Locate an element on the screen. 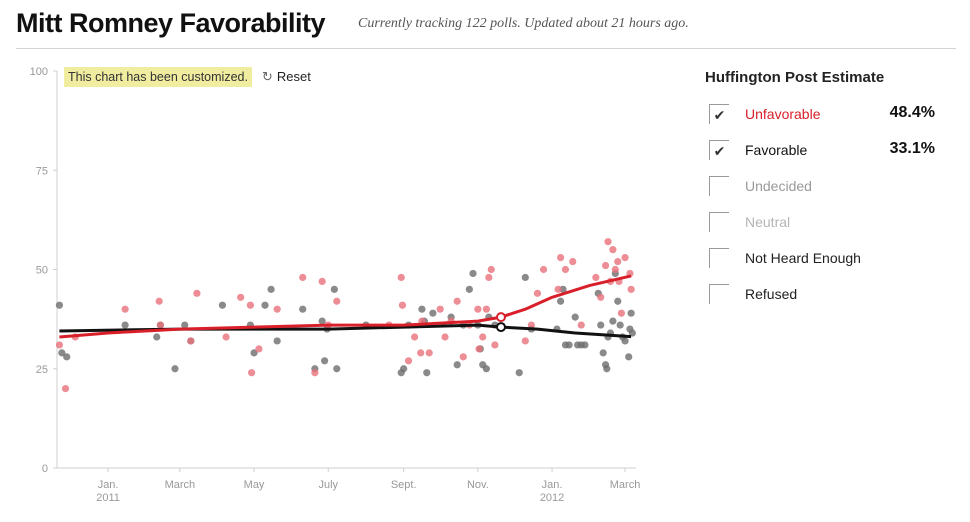  legend-item-neutral: Neutral is located at coordinates (825, 228).